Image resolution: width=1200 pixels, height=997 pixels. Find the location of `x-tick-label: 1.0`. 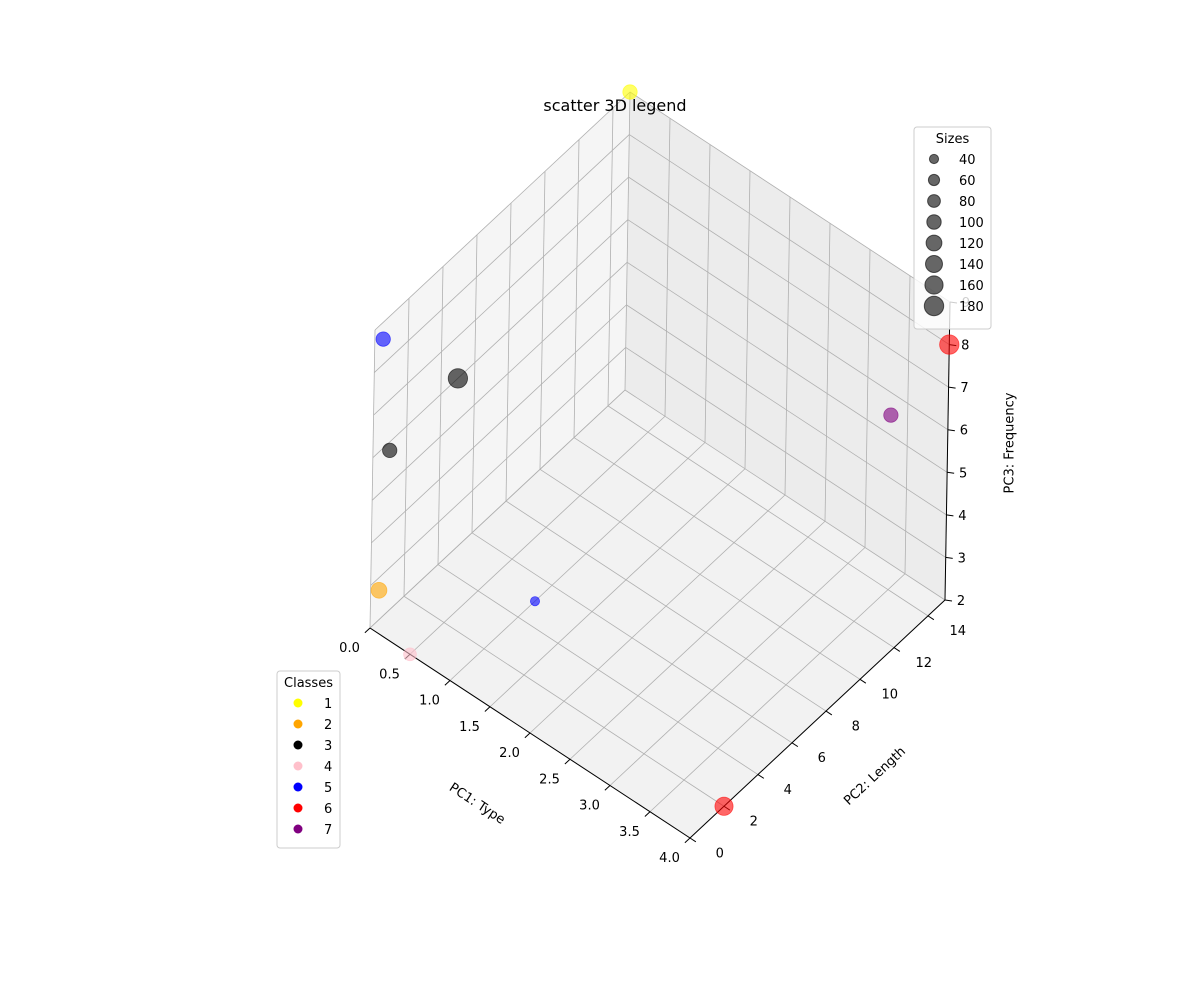

x-tick-label: 1.0 is located at coordinates (429, 701).